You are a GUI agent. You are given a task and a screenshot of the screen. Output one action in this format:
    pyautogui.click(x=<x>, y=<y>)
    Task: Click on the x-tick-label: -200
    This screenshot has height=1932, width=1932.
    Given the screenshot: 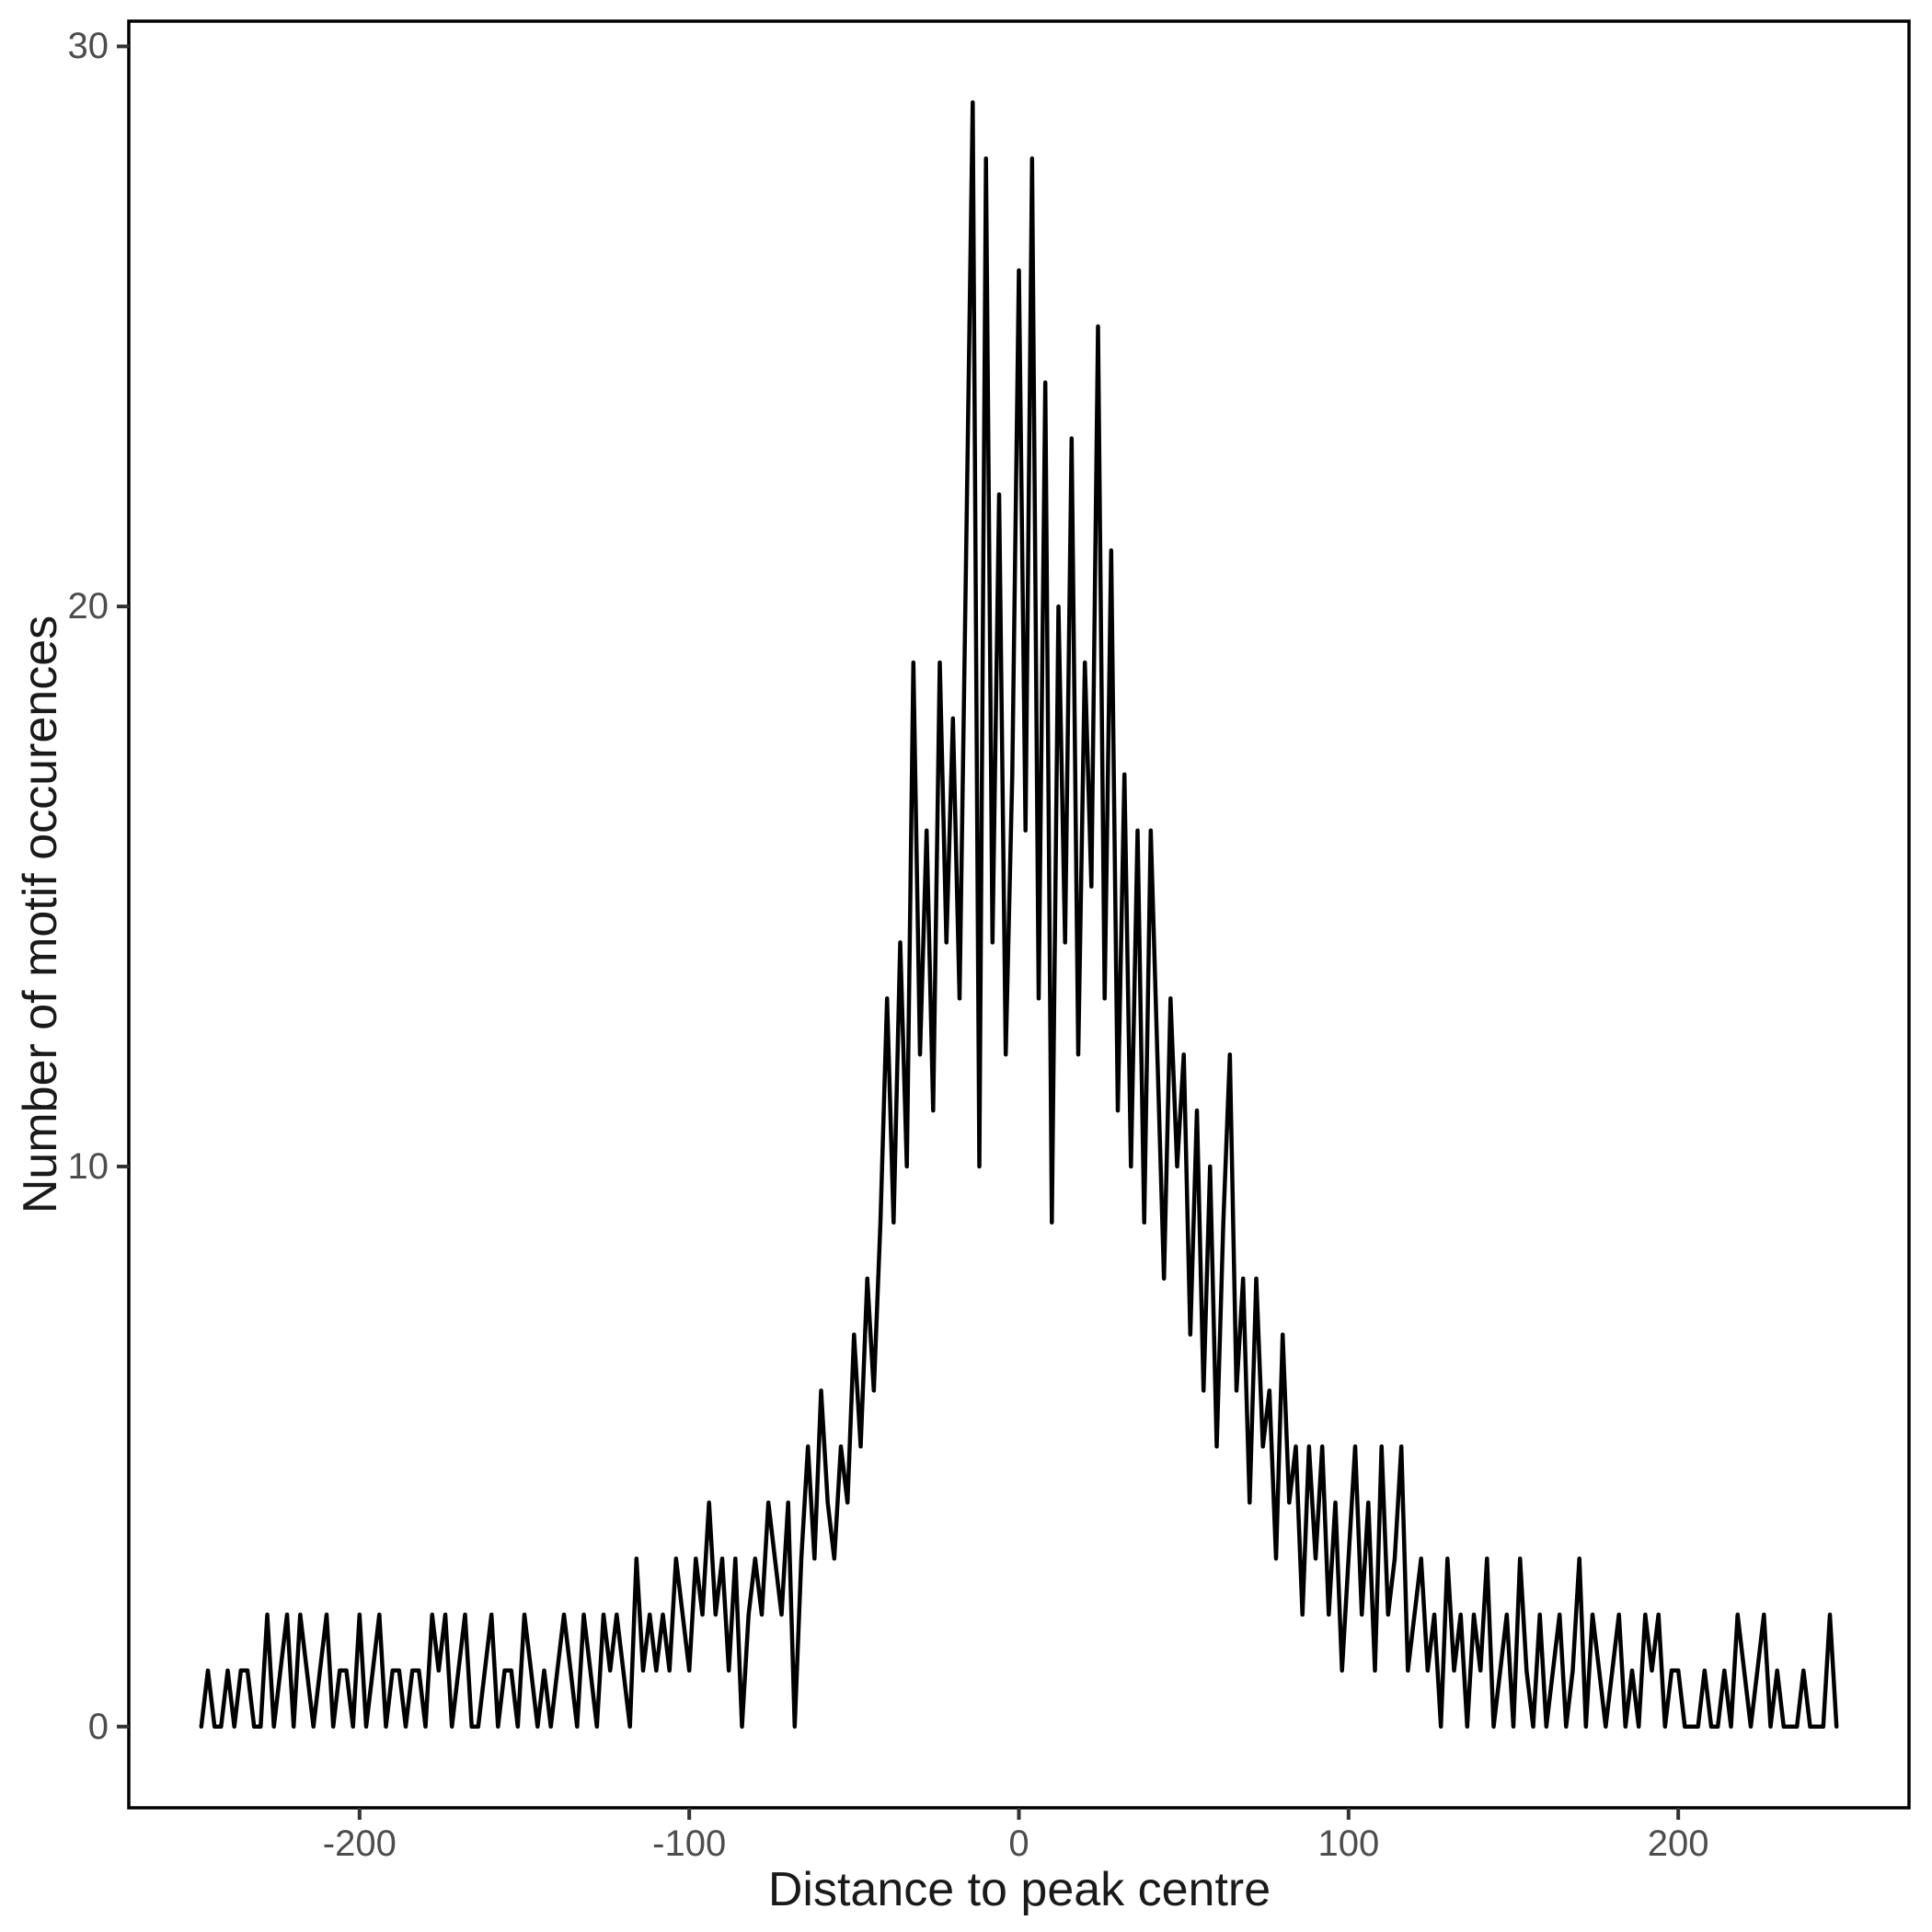 What is the action you would take?
    pyautogui.click(x=359, y=1843)
    